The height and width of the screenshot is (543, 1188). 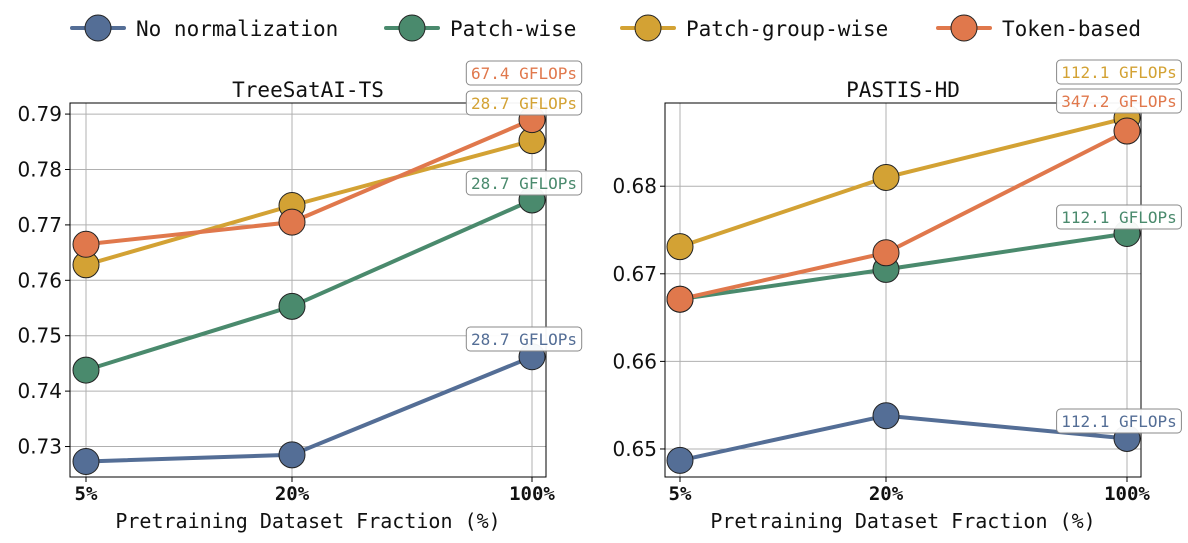 What do you see at coordinates (308, 90) in the screenshot?
I see `chart-title: TreeSatAI-TS` at bounding box center [308, 90].